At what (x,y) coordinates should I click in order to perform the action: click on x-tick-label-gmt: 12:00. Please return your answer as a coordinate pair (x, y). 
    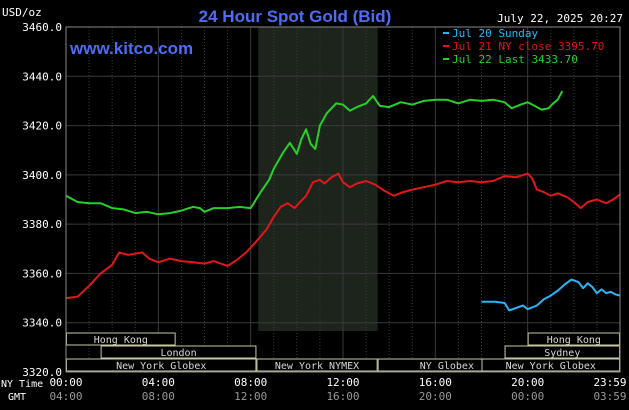
    Looking at the image, I should click on (250, 396).